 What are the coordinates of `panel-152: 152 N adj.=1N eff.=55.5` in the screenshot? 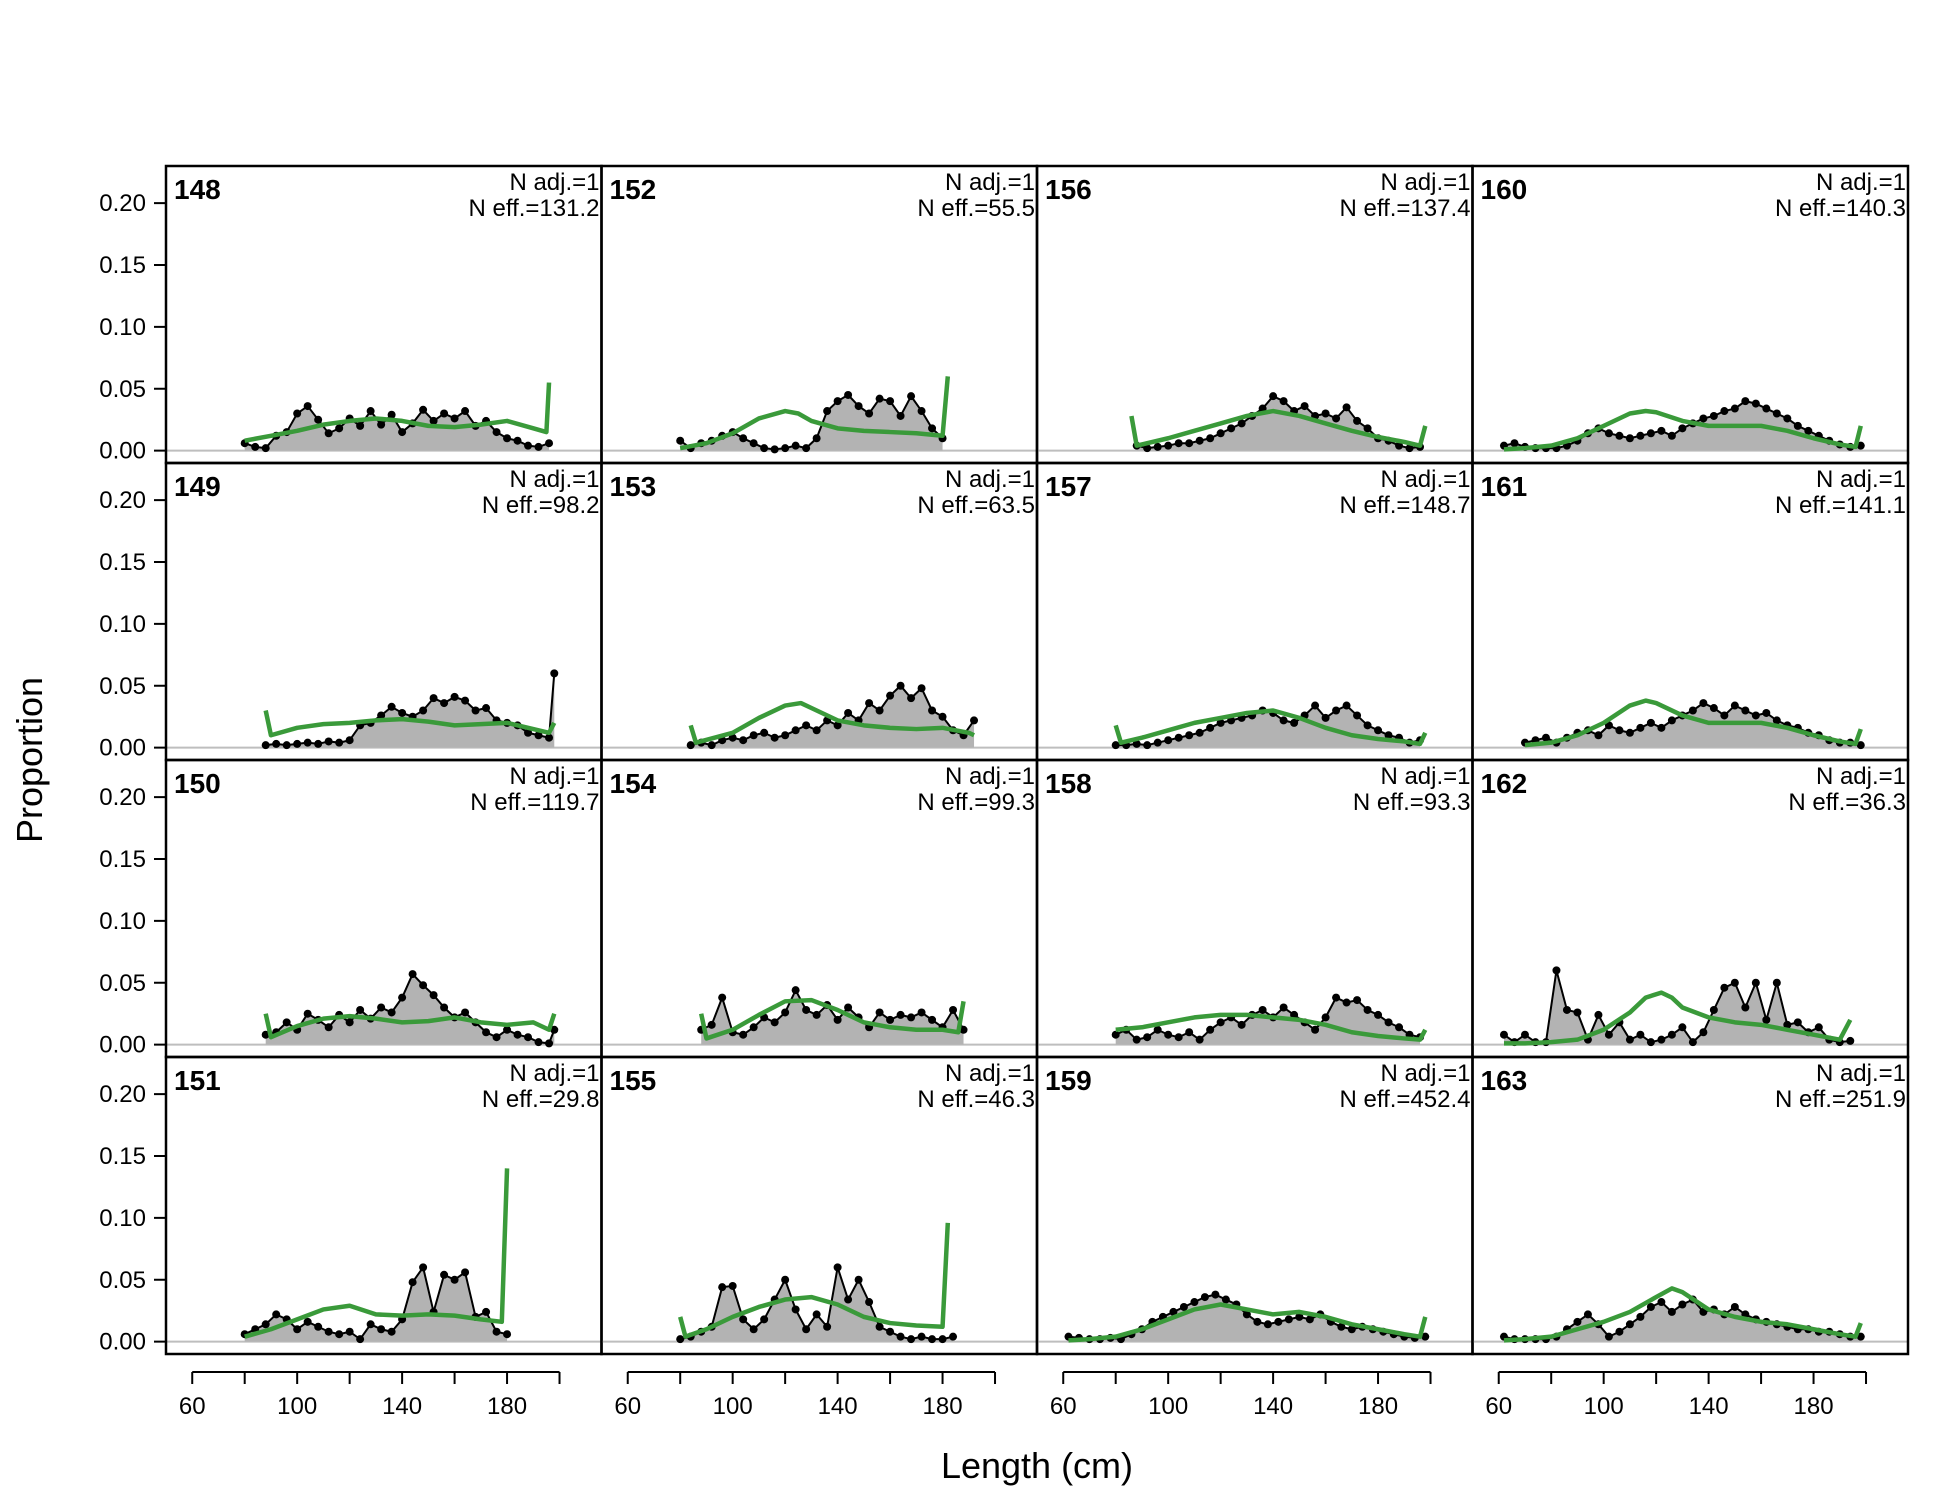 It's located at (819, 314).